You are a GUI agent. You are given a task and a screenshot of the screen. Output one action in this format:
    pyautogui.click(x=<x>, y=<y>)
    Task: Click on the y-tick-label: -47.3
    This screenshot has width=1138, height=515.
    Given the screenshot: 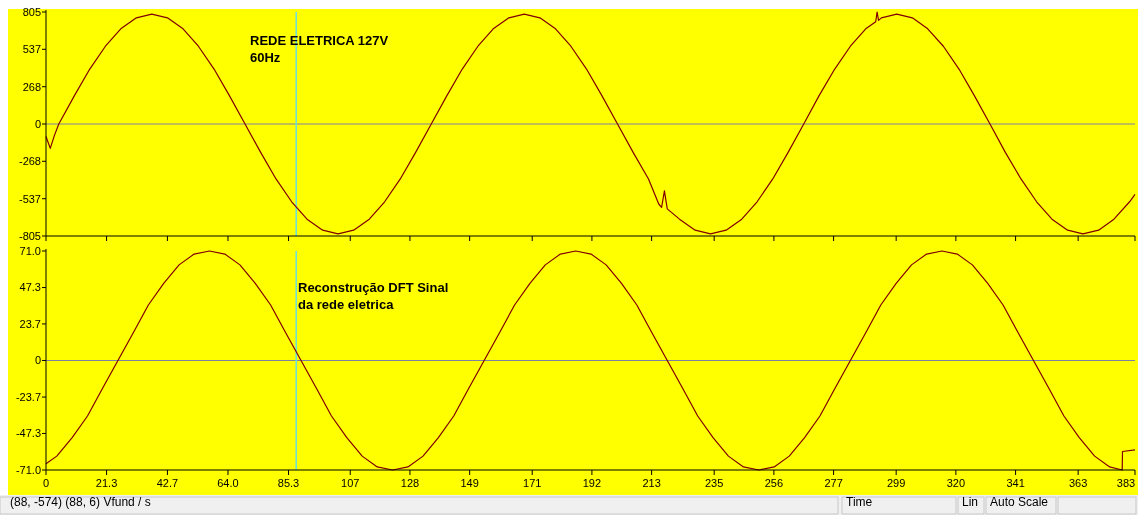 What is the action you would take?
    pyautogui.click(x=28, y=433)
    